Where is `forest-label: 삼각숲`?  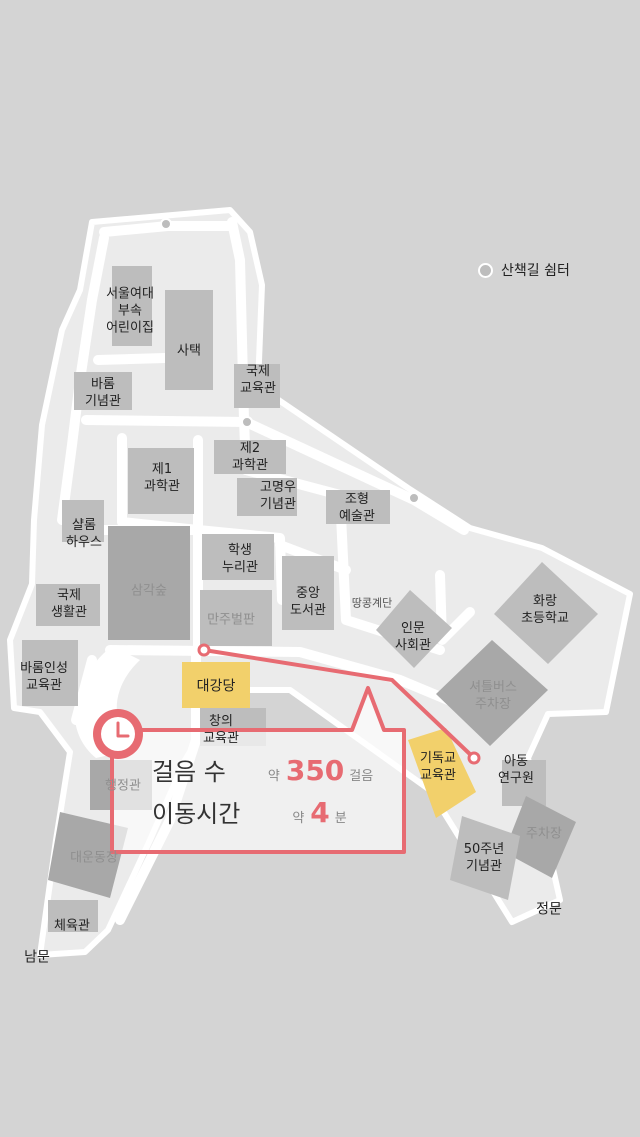
forest-label: 삼각숲 is located at coordinates (149, 591).